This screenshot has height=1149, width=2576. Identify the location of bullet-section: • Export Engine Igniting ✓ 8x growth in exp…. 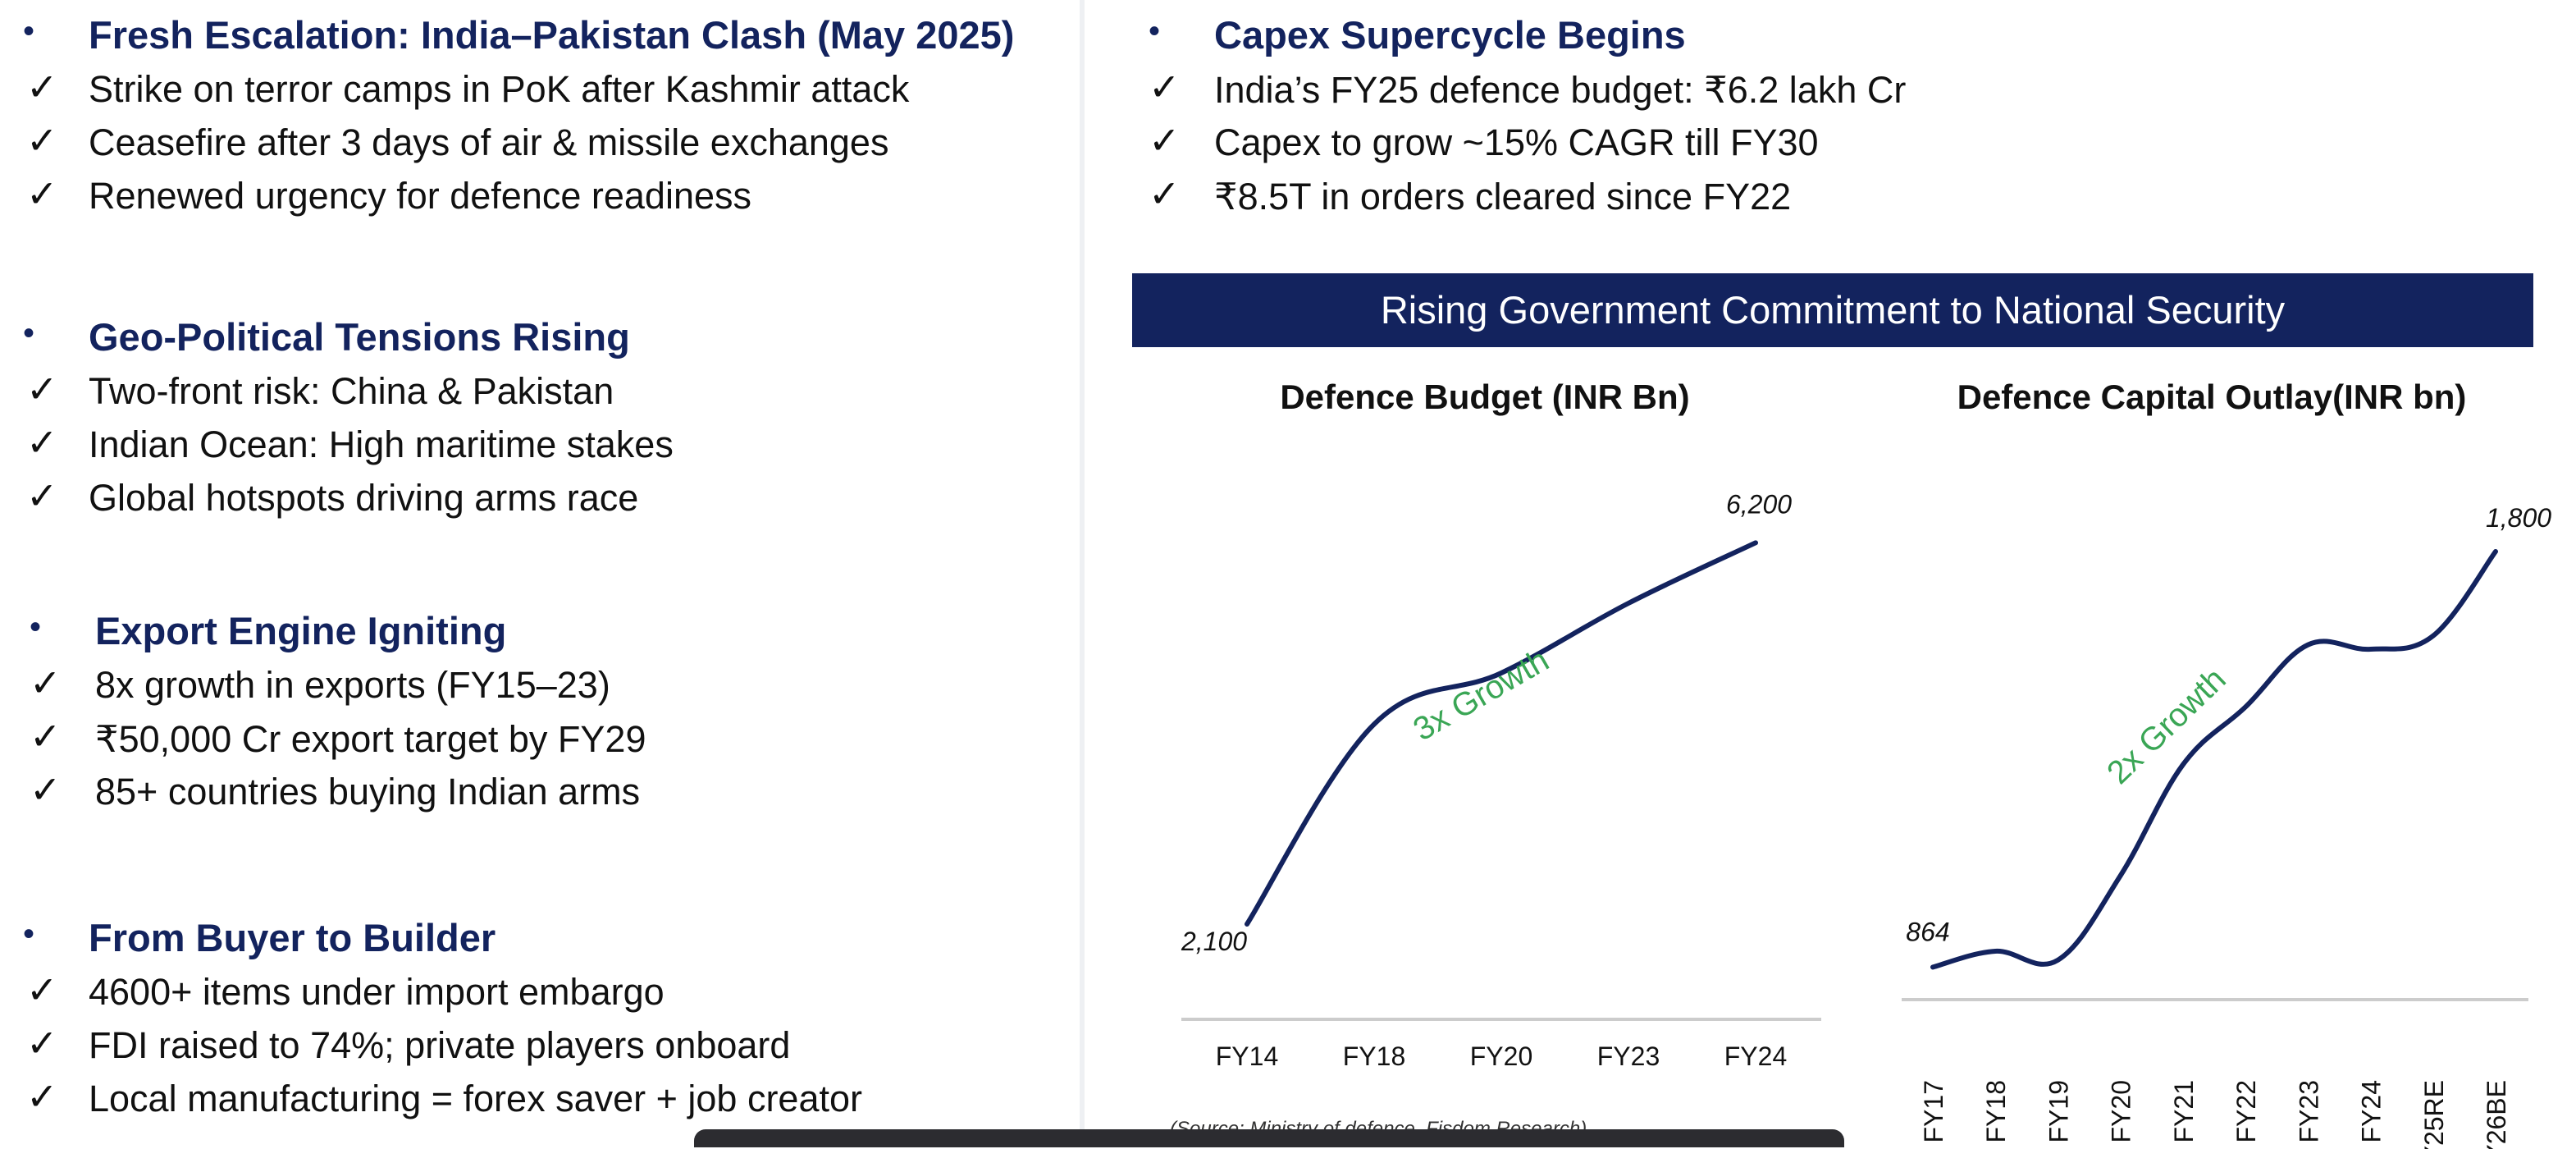
(533, 710).